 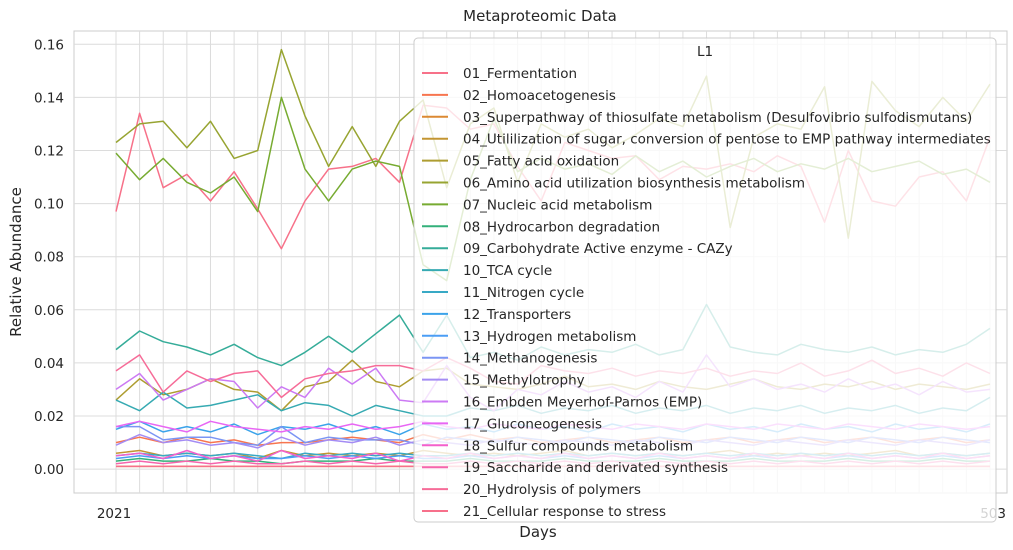 What do you see at coordinates (549, 337) in the screenshot?
I see `legend-label: 13_Hydrogen metabolism` at bounding box center [549, 337].